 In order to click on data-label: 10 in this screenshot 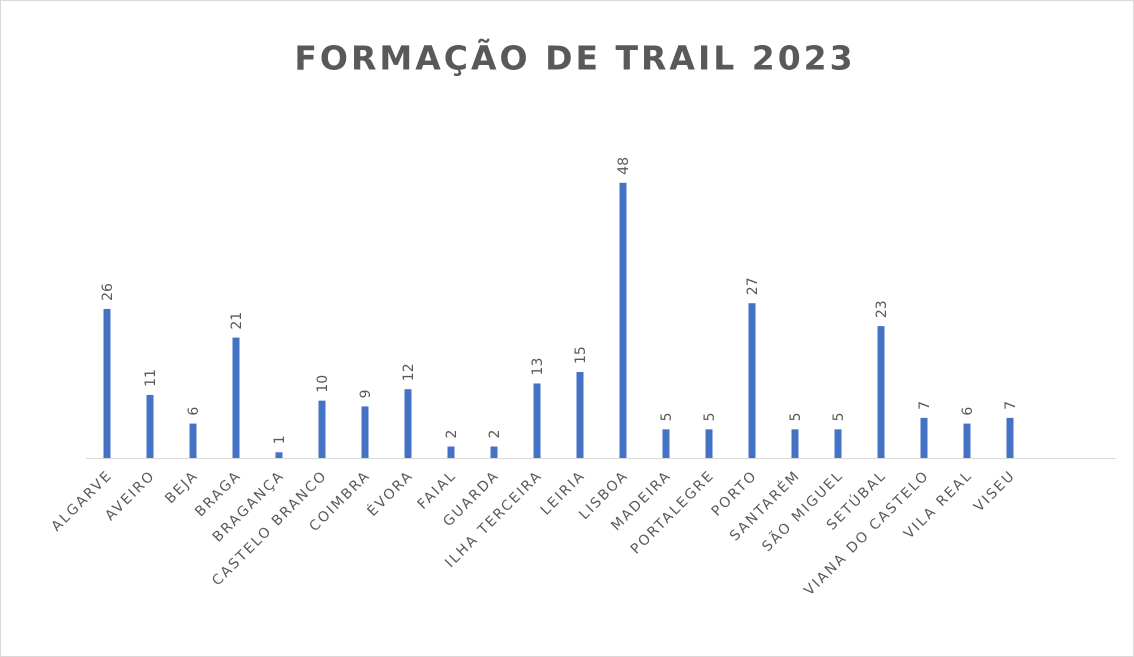, I will do `click(323, 384)`.